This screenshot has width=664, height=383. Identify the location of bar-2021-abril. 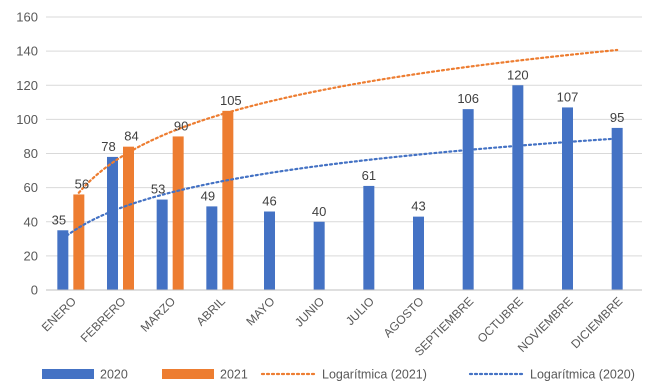
(227, 200).